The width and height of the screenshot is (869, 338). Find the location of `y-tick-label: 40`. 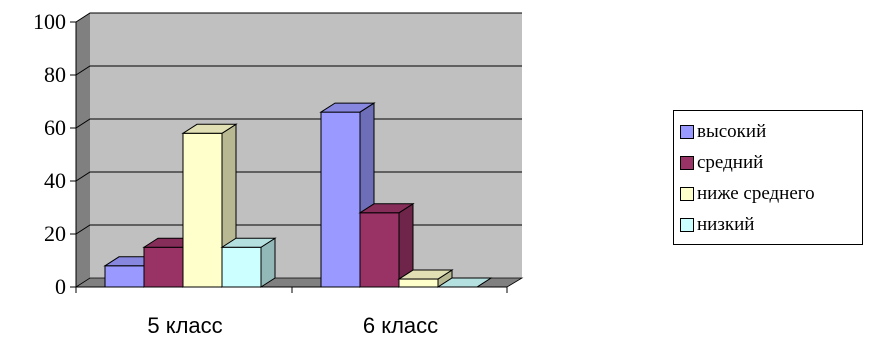

y-tick-label: 40 is located at coordinates (55, 180).